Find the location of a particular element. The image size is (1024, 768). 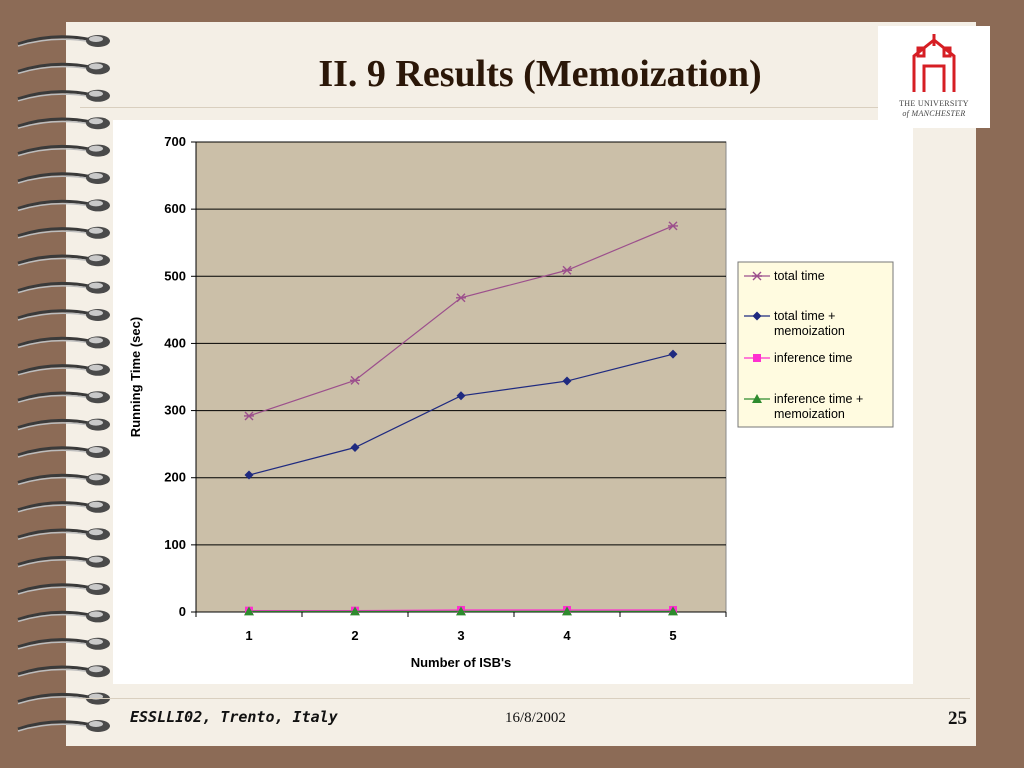

y-tick-label: 100 is located at coordinates (175, 544).